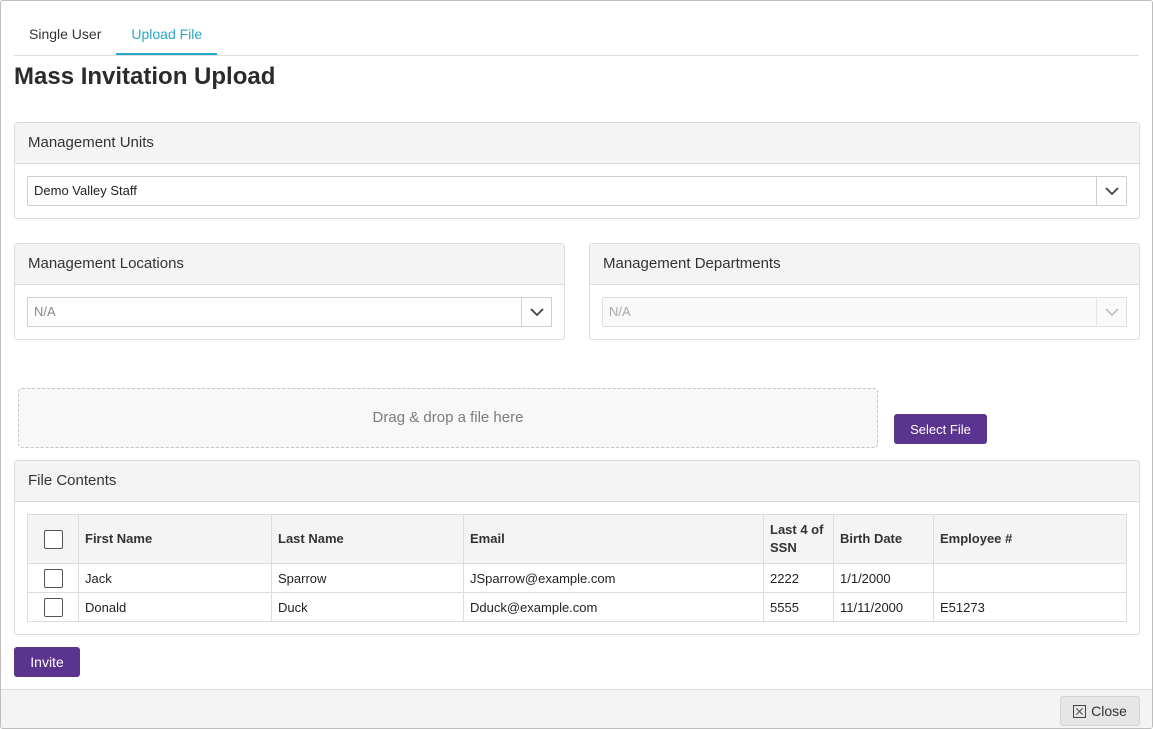 The image size is (1153, 729). Describe the element at coordinates (175, 578) in the screenshot. I see `cell-first-name: Jack` at that location.